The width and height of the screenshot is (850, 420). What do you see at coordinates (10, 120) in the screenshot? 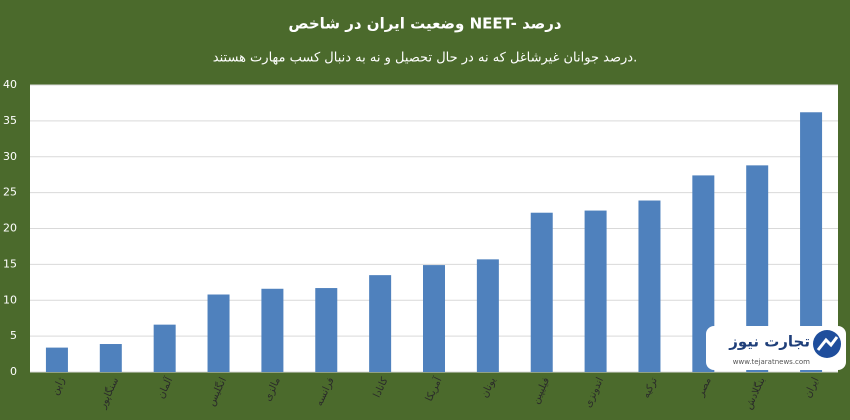
I see `y-tick-label: 35` at bounding box center [10, 120].